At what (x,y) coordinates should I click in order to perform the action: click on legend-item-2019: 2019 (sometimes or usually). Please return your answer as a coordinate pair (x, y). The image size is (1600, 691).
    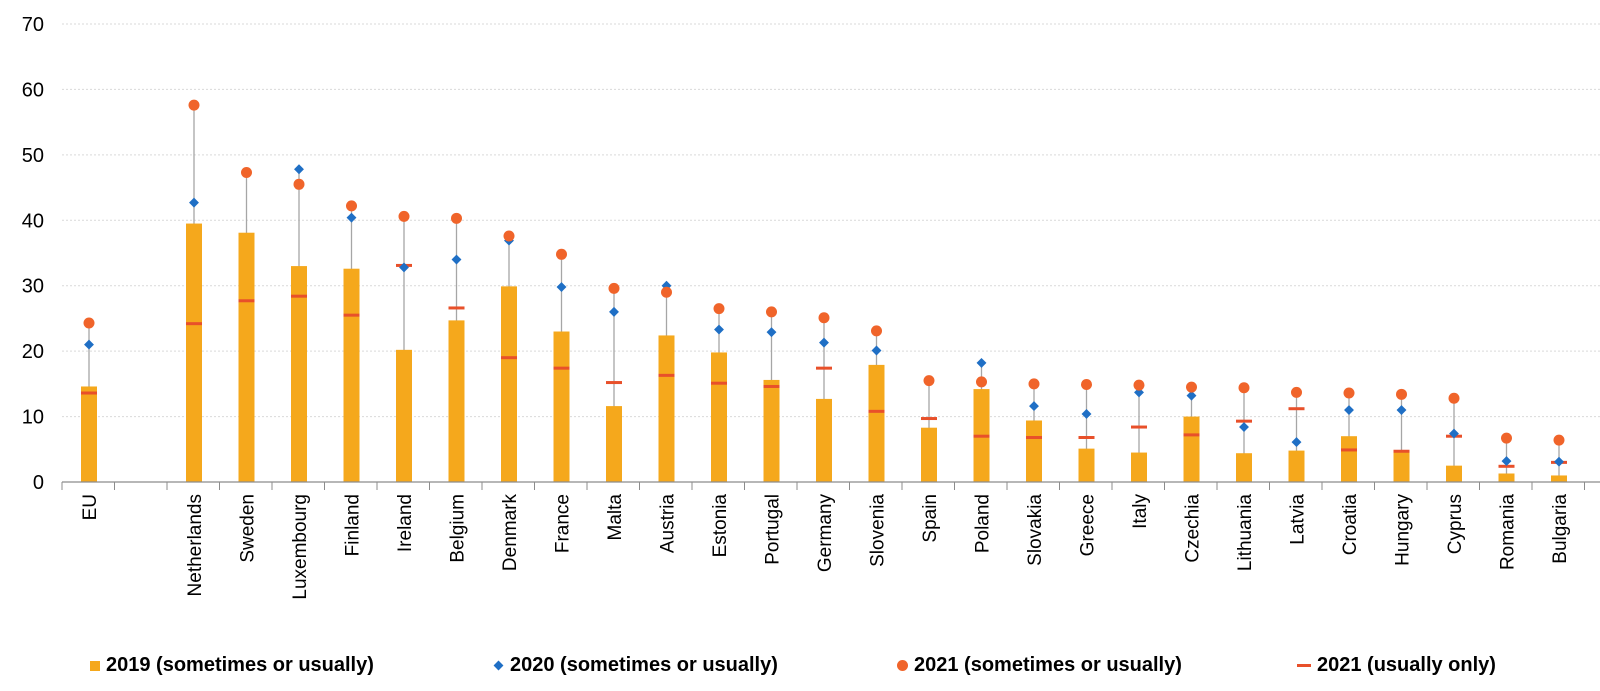
    Looking at the image, I should click on (232, 665).